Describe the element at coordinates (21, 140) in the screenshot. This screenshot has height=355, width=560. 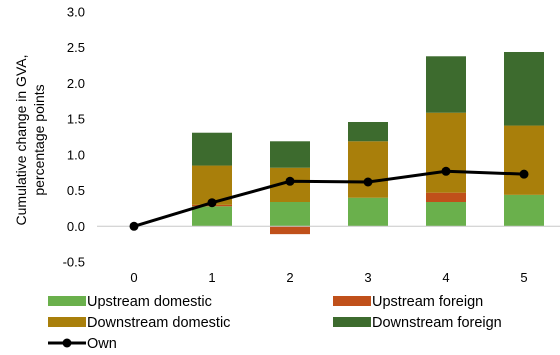
I see `y-axis-title-line1: Cumulative change in GVA,` at that location.